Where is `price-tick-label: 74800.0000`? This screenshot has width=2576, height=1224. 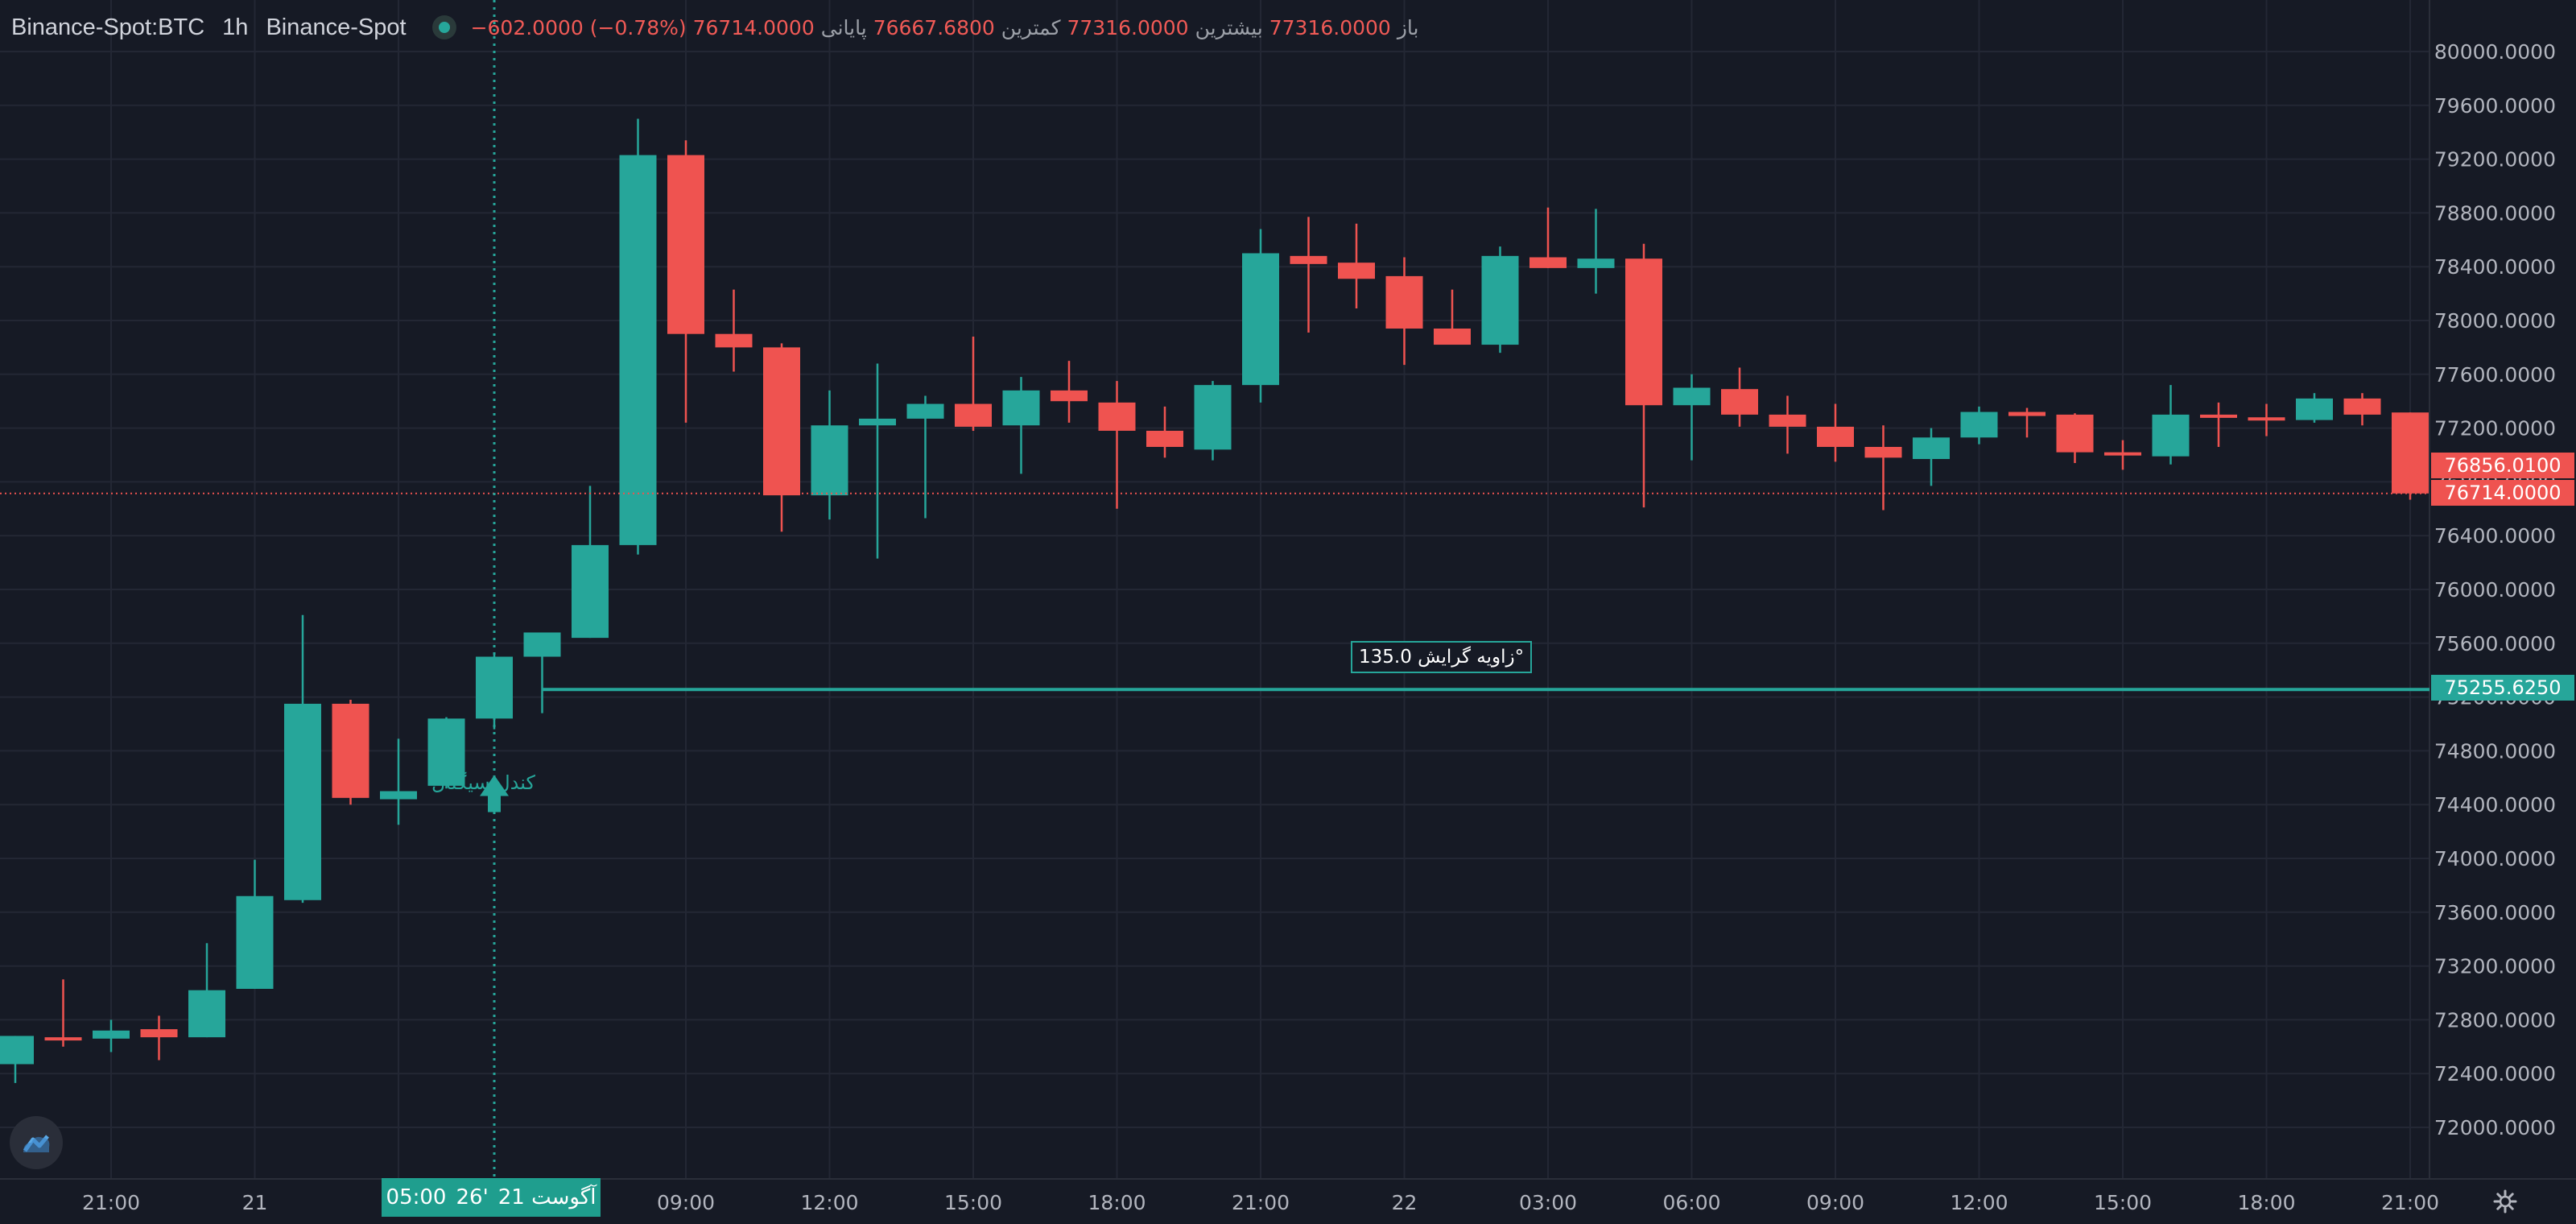 price-tick-label: 74800.0000 is located at coordinates (2495, 751).